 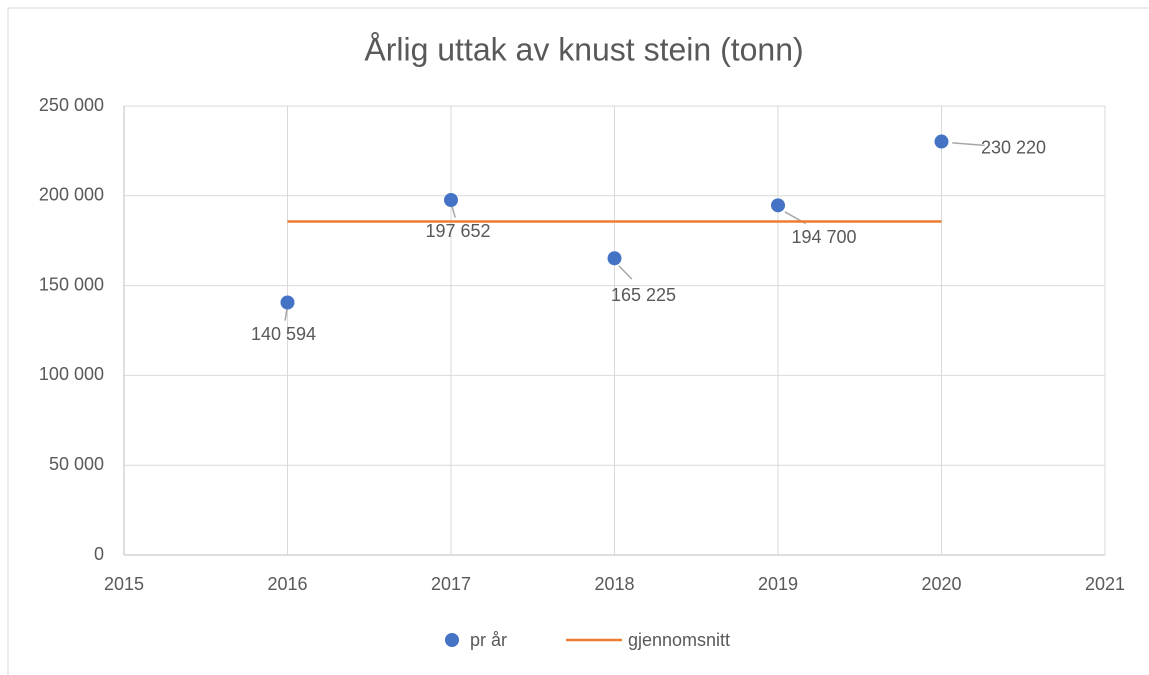 I want to click on legend-marker, so click(x=452, y=640).